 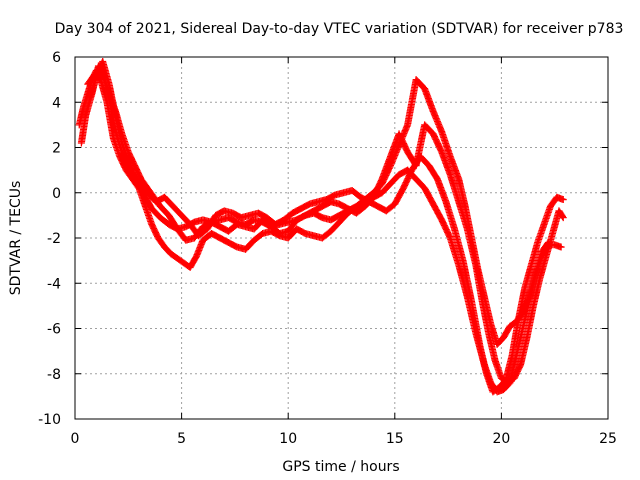 What do you see at coordinates (395, 439) in the screenshot?
I see `x-tick-label: 15` at bounding box center [395, 439].